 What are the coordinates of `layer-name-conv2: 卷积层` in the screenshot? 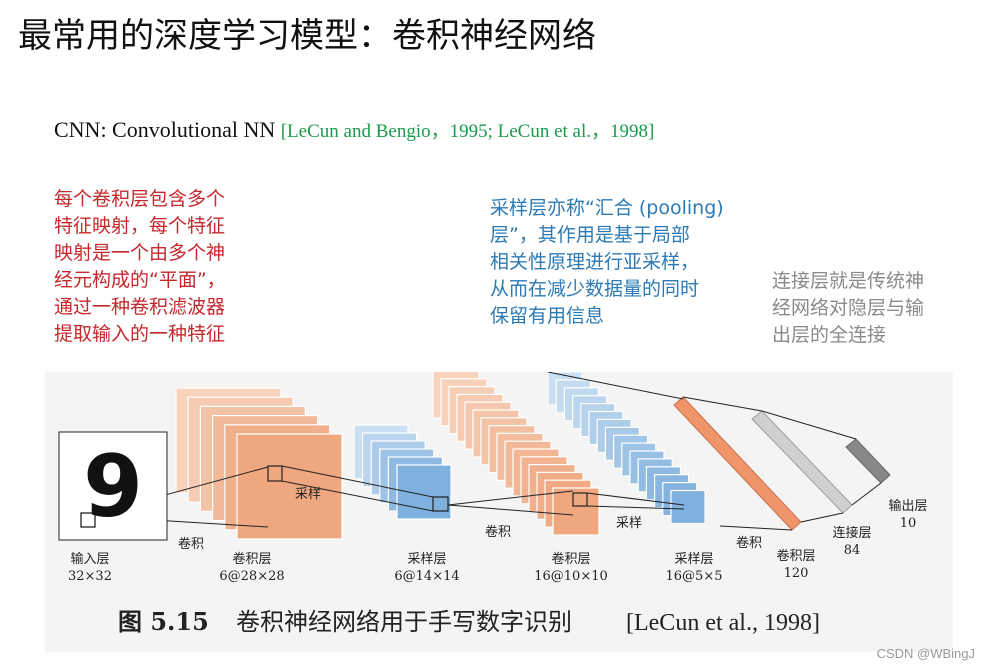 It's located at (570, 559).